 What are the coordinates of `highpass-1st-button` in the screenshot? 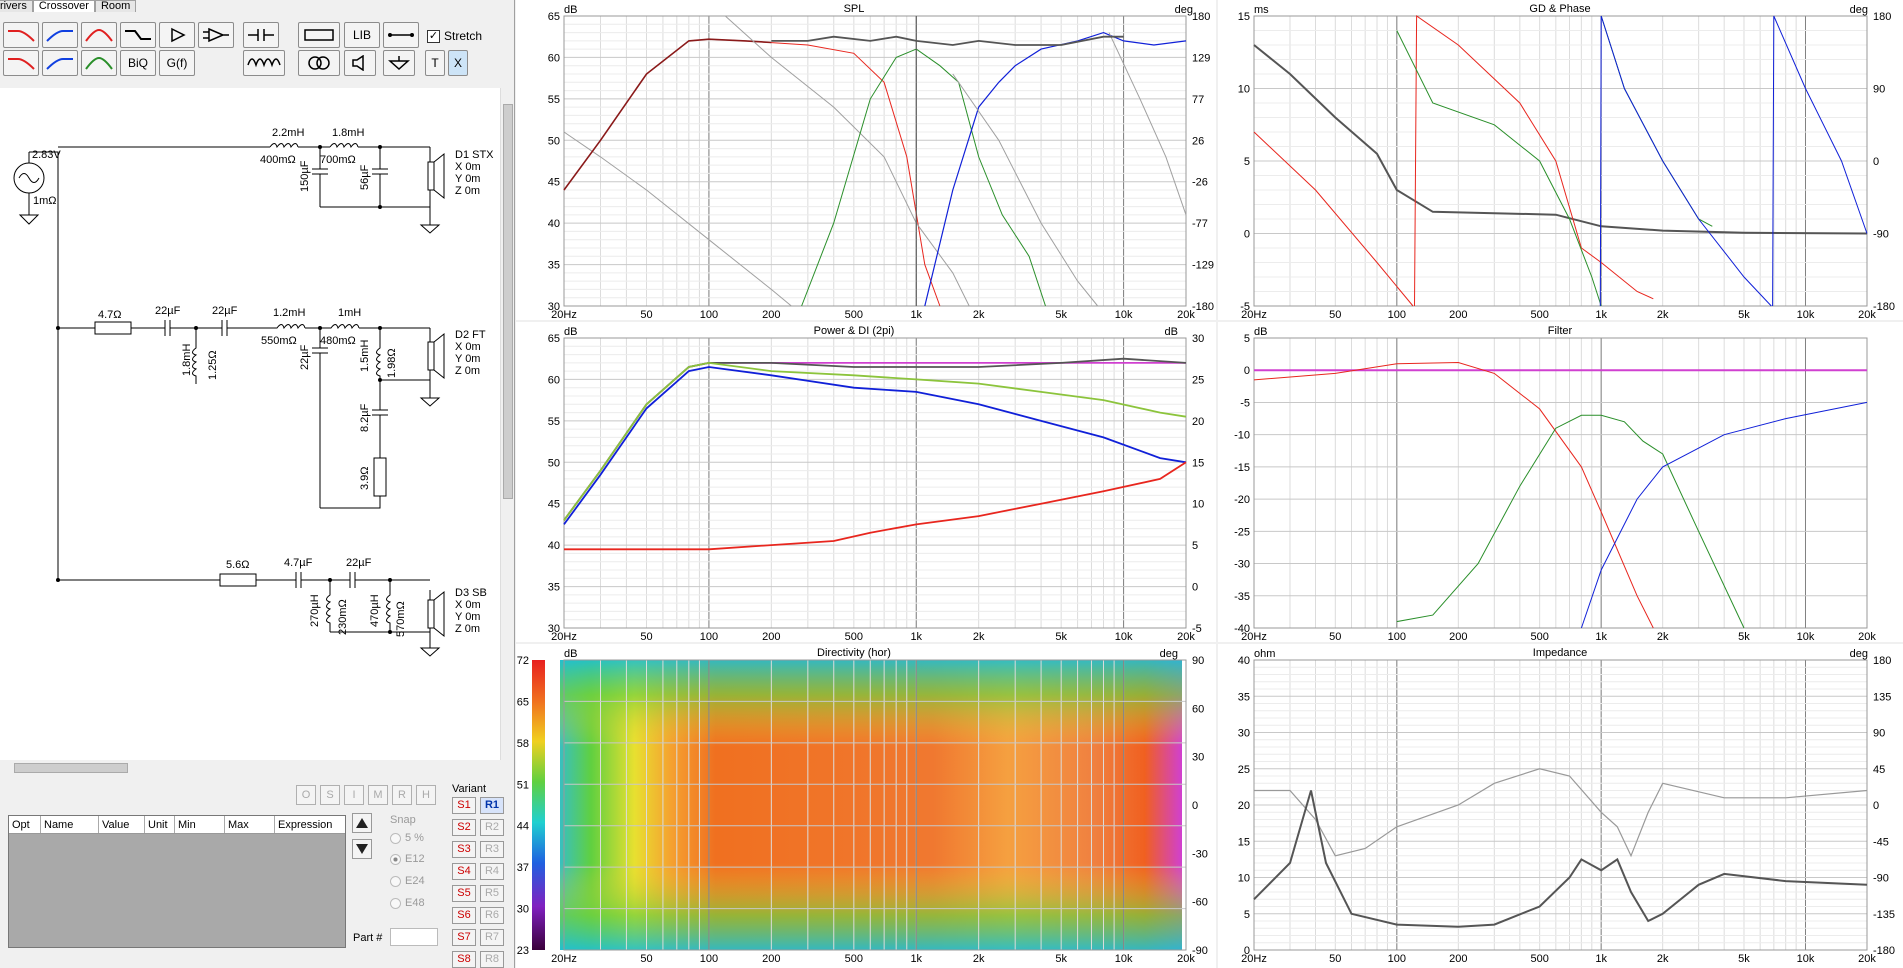 It's located at (60, 35).